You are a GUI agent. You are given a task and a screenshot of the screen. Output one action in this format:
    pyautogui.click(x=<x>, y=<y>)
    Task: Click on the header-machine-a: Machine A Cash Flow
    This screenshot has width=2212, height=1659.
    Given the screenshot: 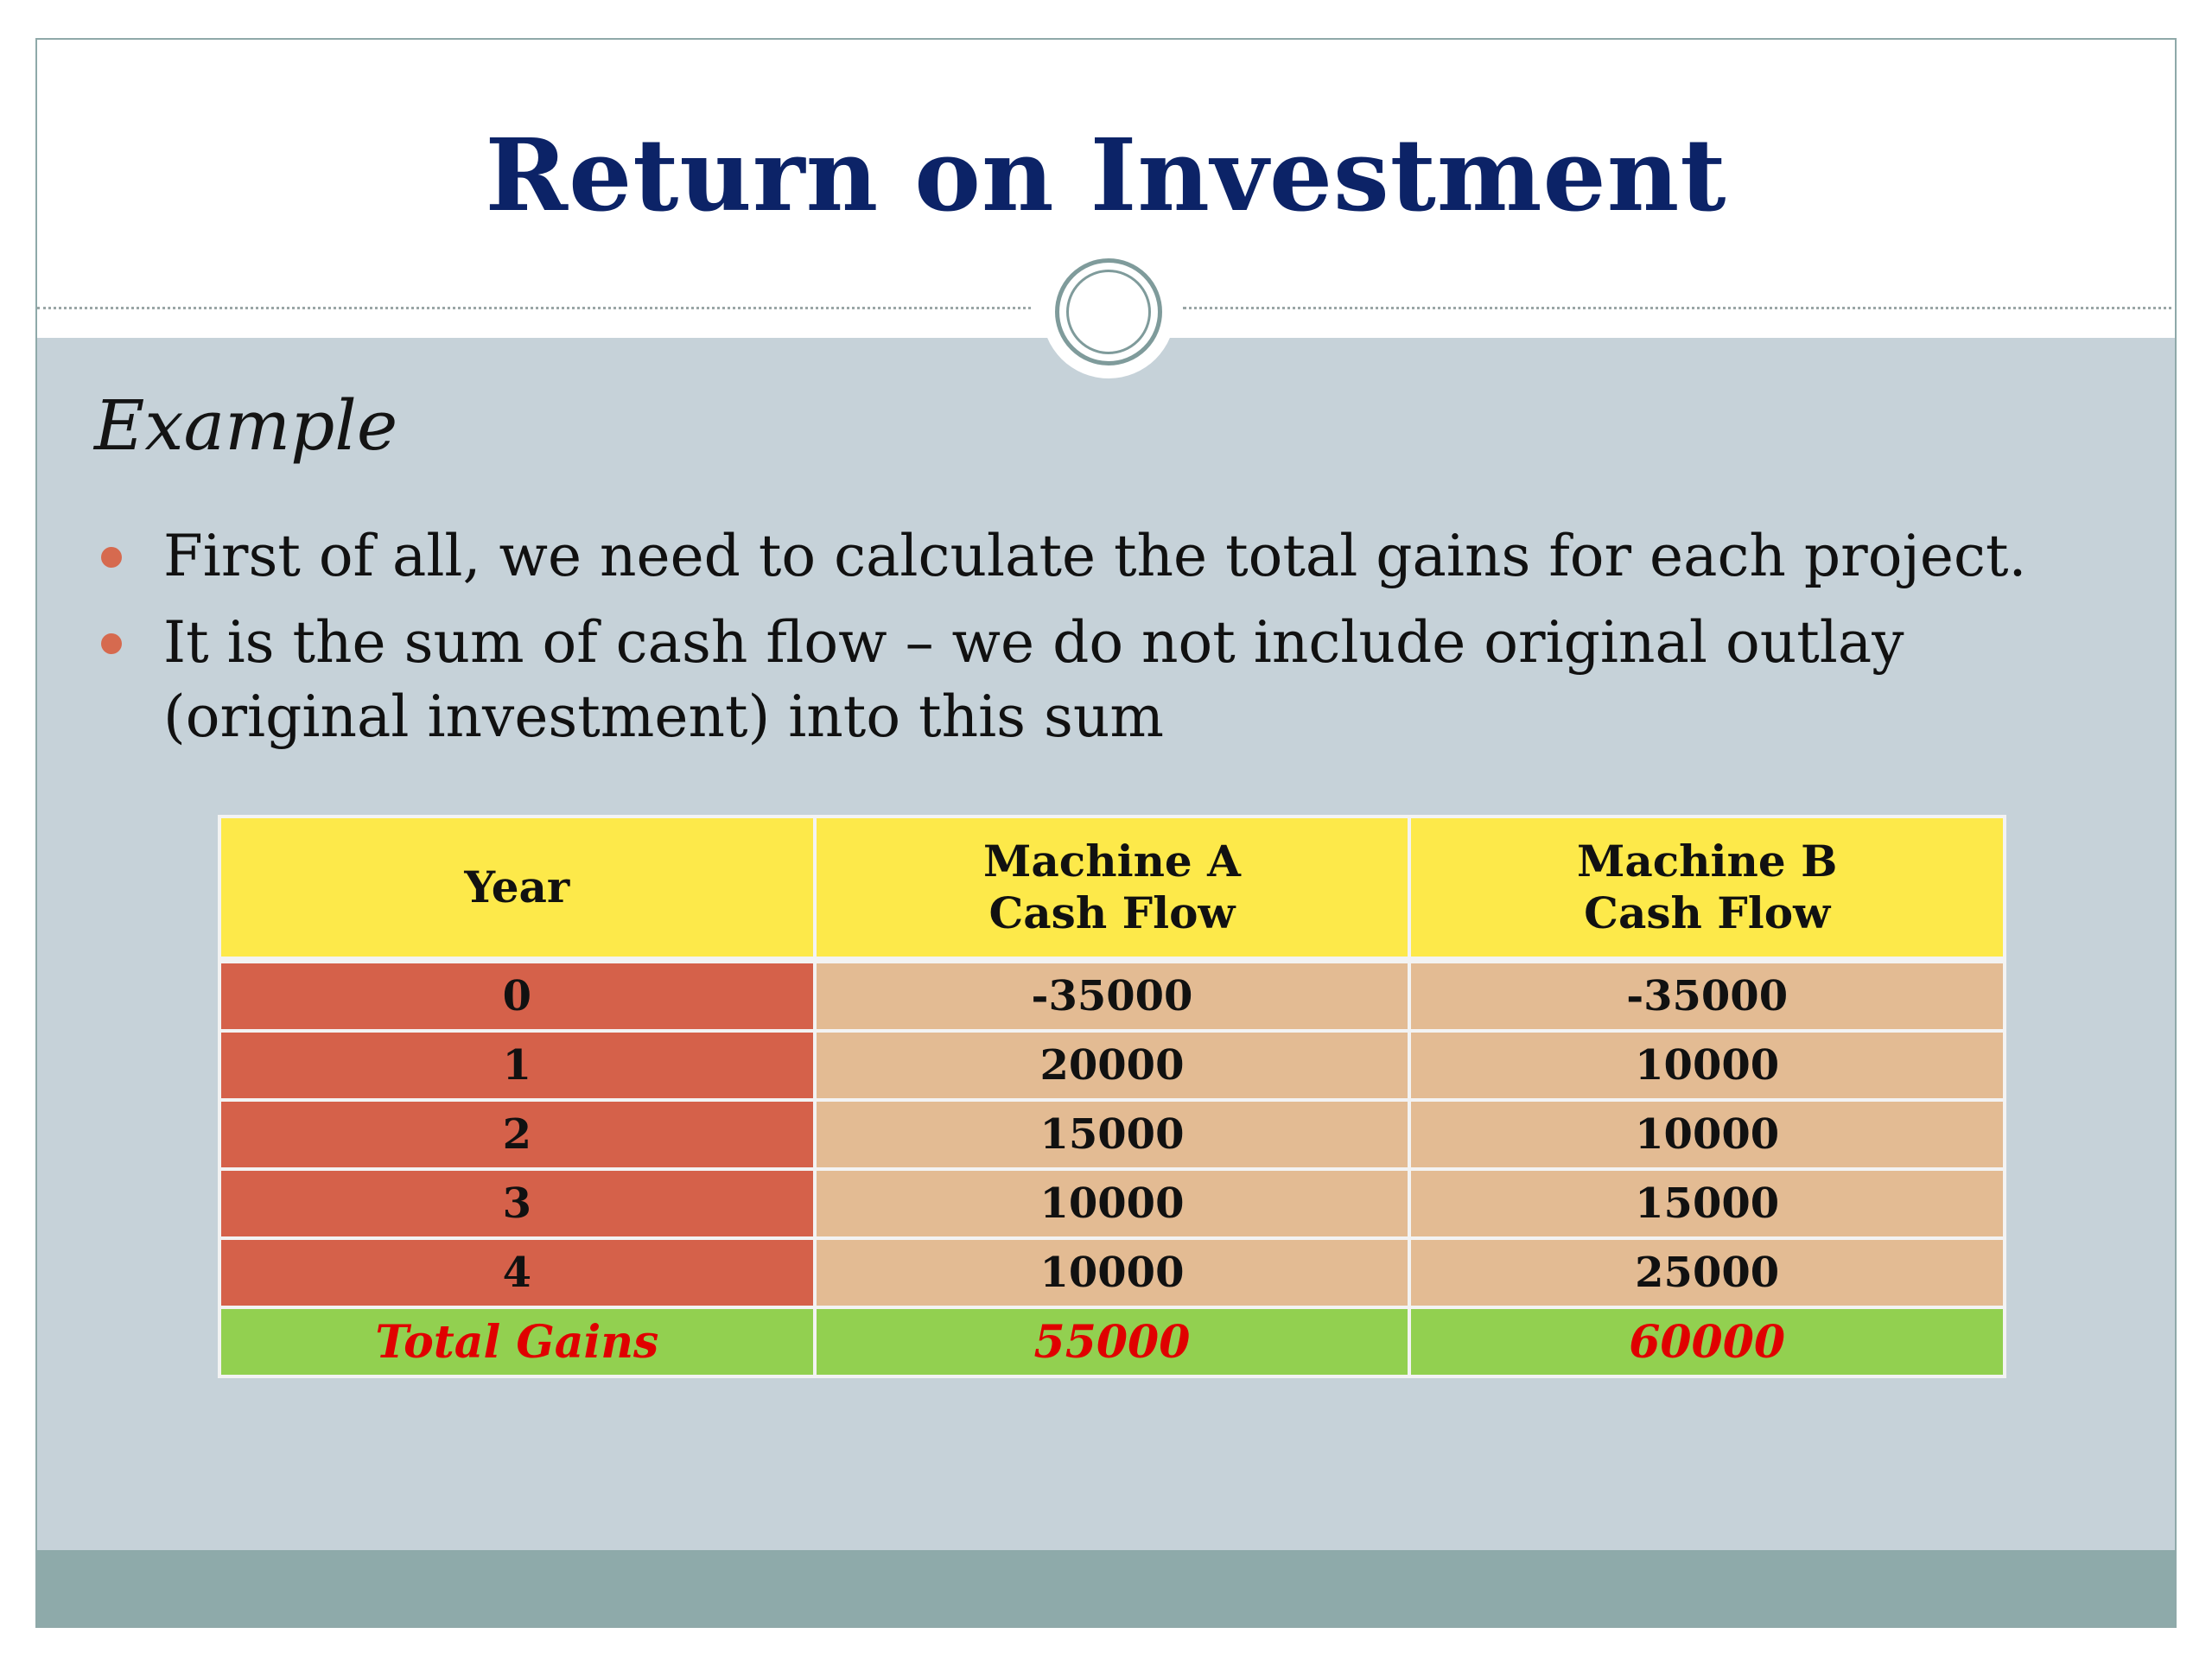 What is the action you would take?
    pyautogui.click(x=1112, y=889)
    